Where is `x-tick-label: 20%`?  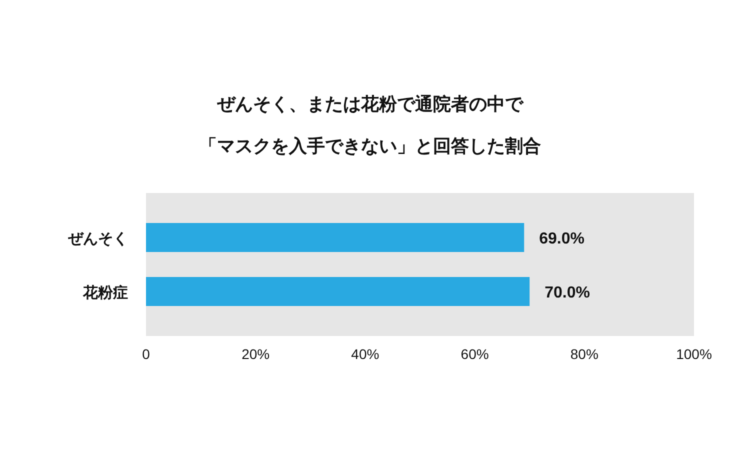
x-tick-label: 20% is located at coordinates (256, 354).